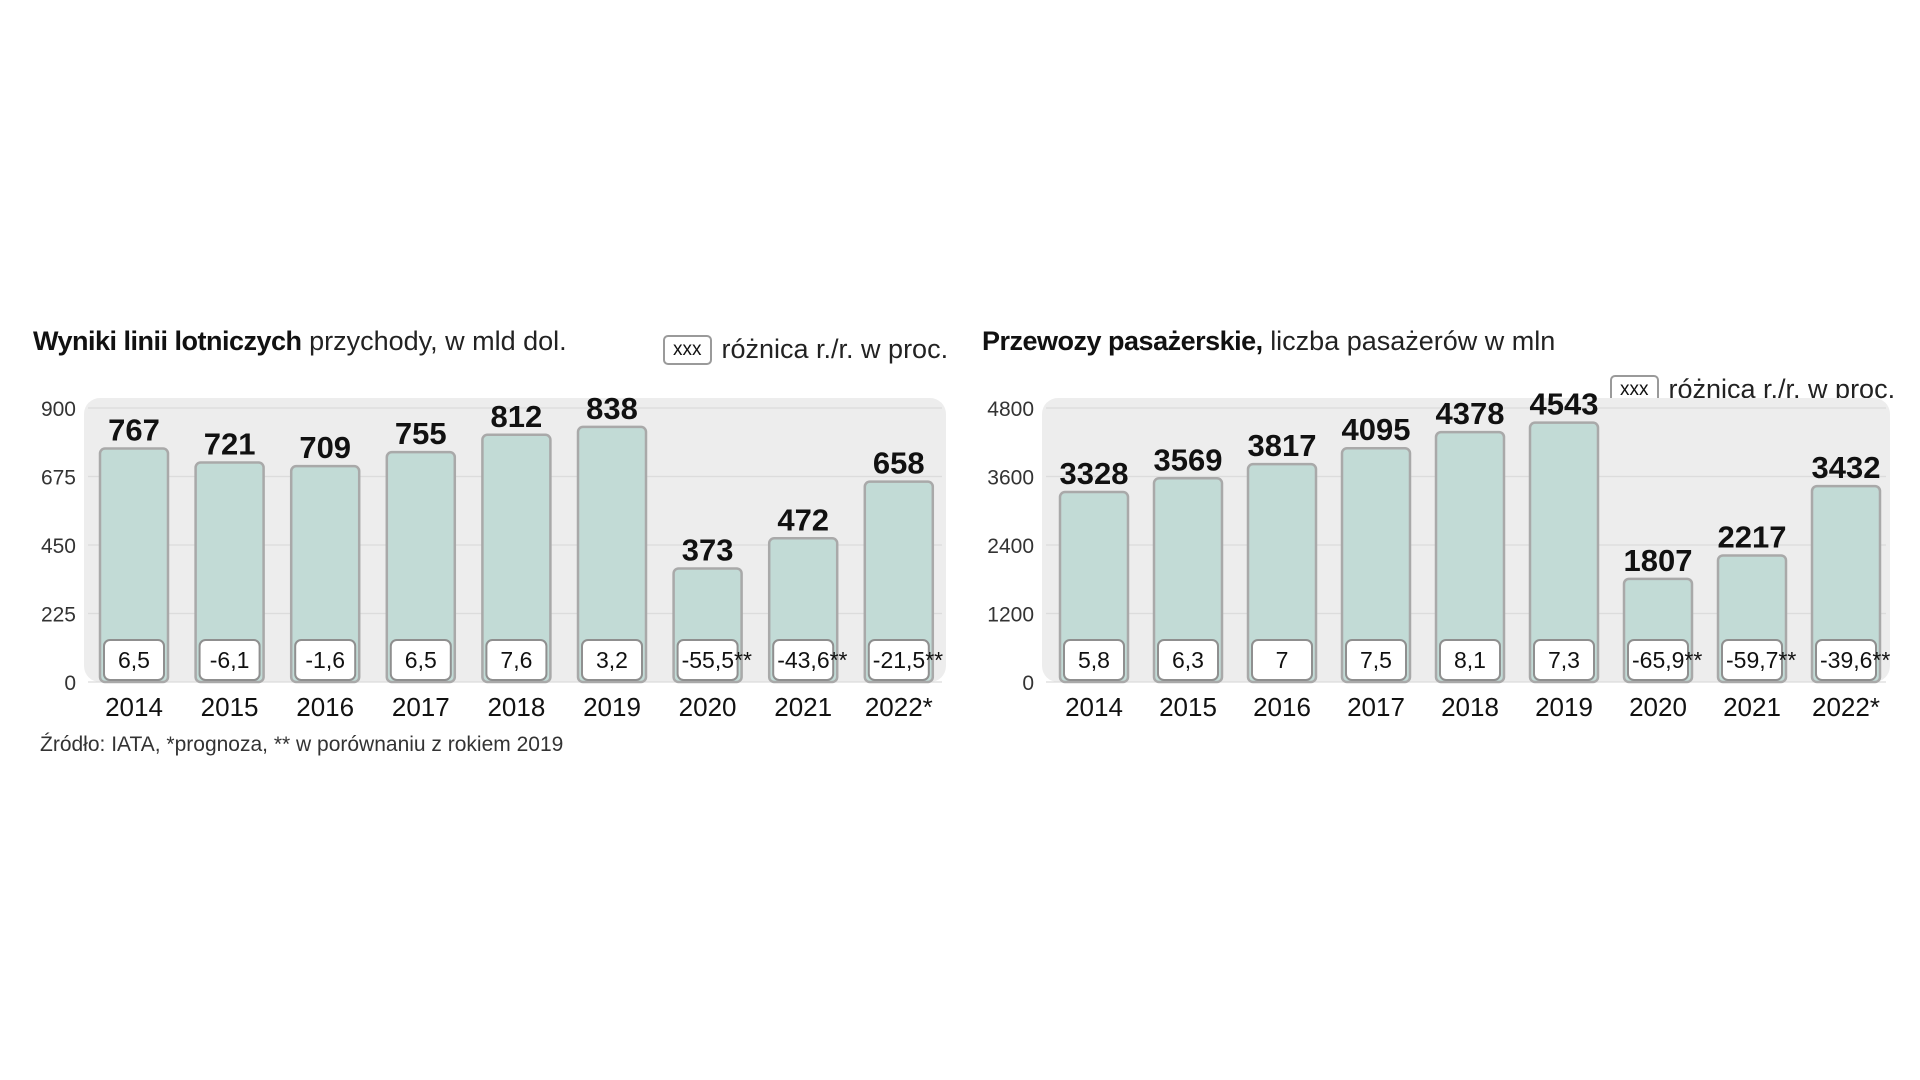 Image resolution: width=1920 pixels, height=1080 pixels. Describe the element at coordinates (1010, 615) in the screenshot. I see `y-tick-label: 1200` at that location.